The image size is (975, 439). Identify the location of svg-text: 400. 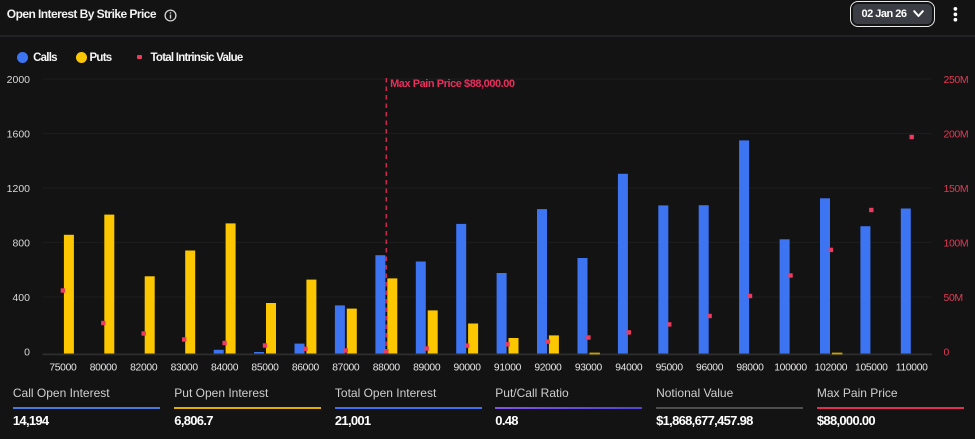
(21, 298).